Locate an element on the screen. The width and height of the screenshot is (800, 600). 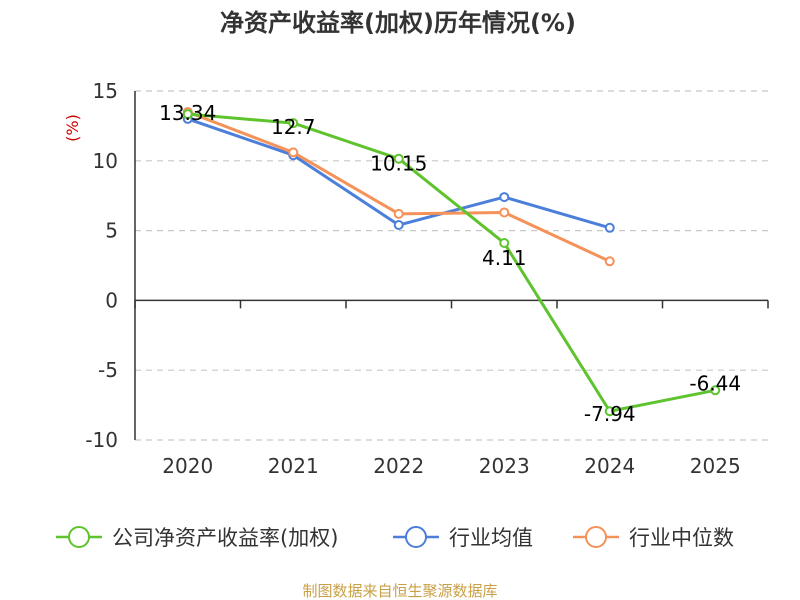
y-axis-unit: (%) is located at coordinates (72, 128).